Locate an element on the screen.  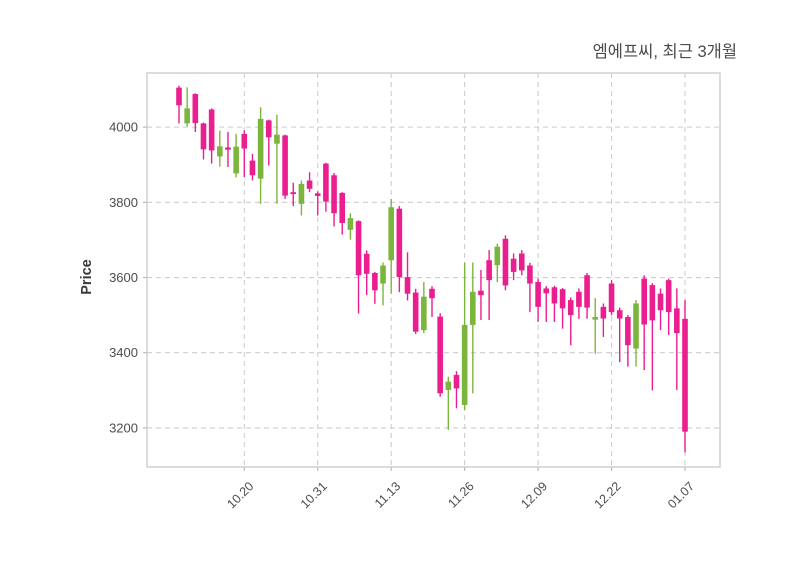
y-axis-label: Price is located at coordinates (87, 276).